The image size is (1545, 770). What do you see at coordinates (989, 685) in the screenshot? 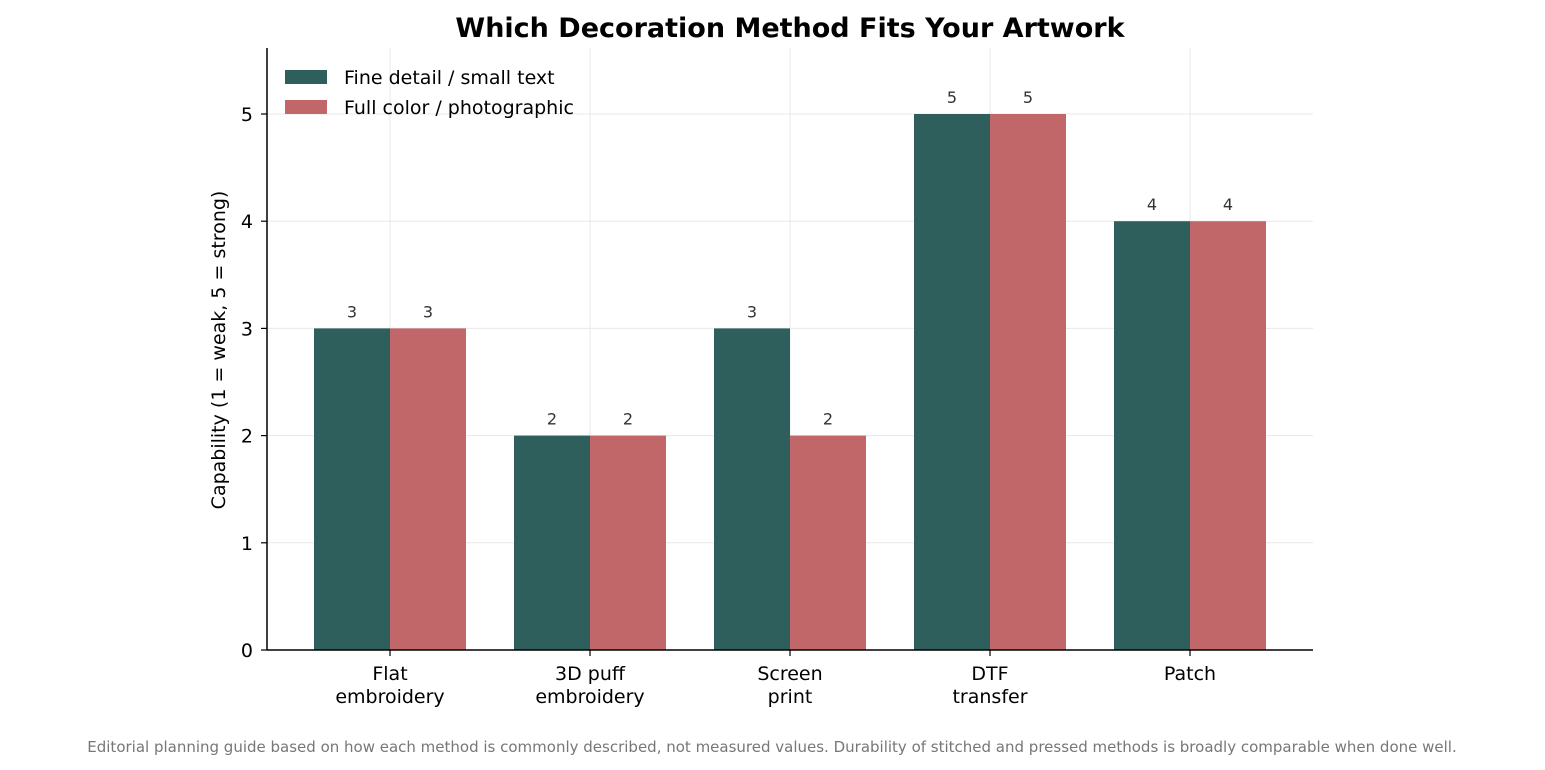
I see `x-tick-label: DTF transfer` at bounding box center [989, 685].